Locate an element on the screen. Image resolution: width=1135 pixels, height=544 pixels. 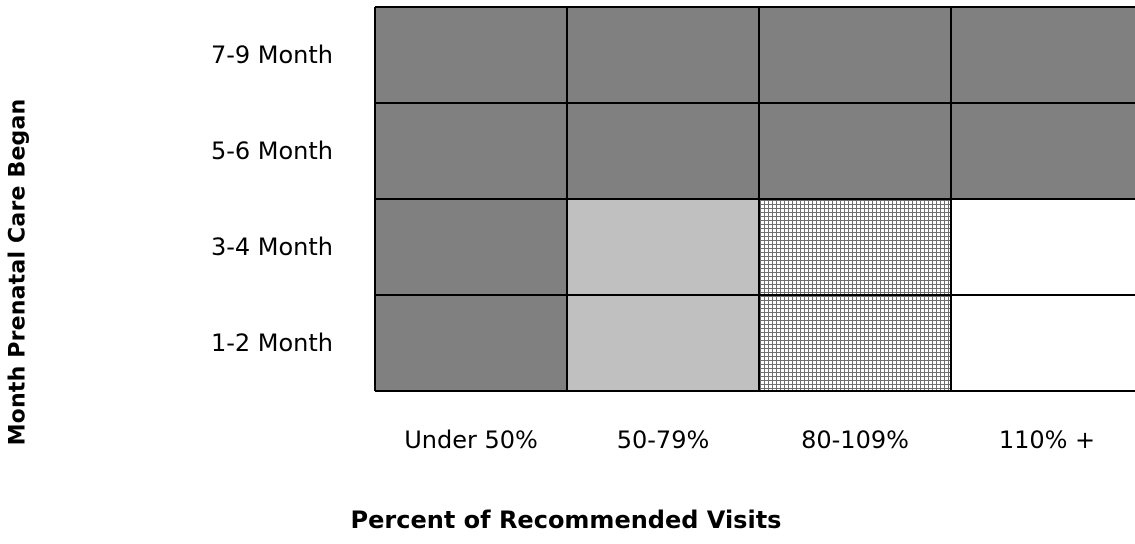
column-label-3: 80-109% is located at coordinates (855, 440).